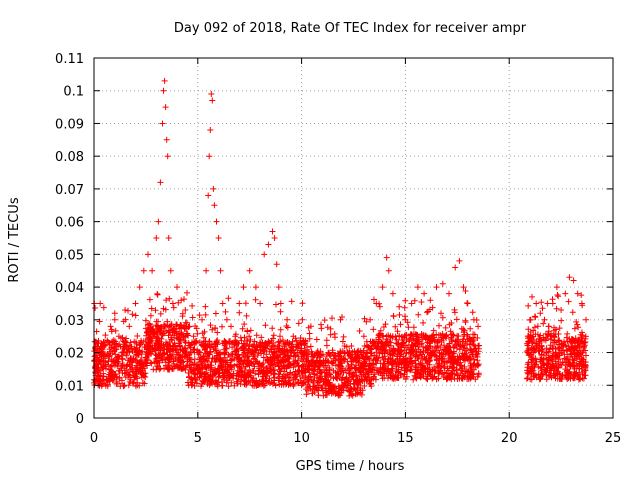  I want to click on x-tick-label: 15, so click(405, 438).